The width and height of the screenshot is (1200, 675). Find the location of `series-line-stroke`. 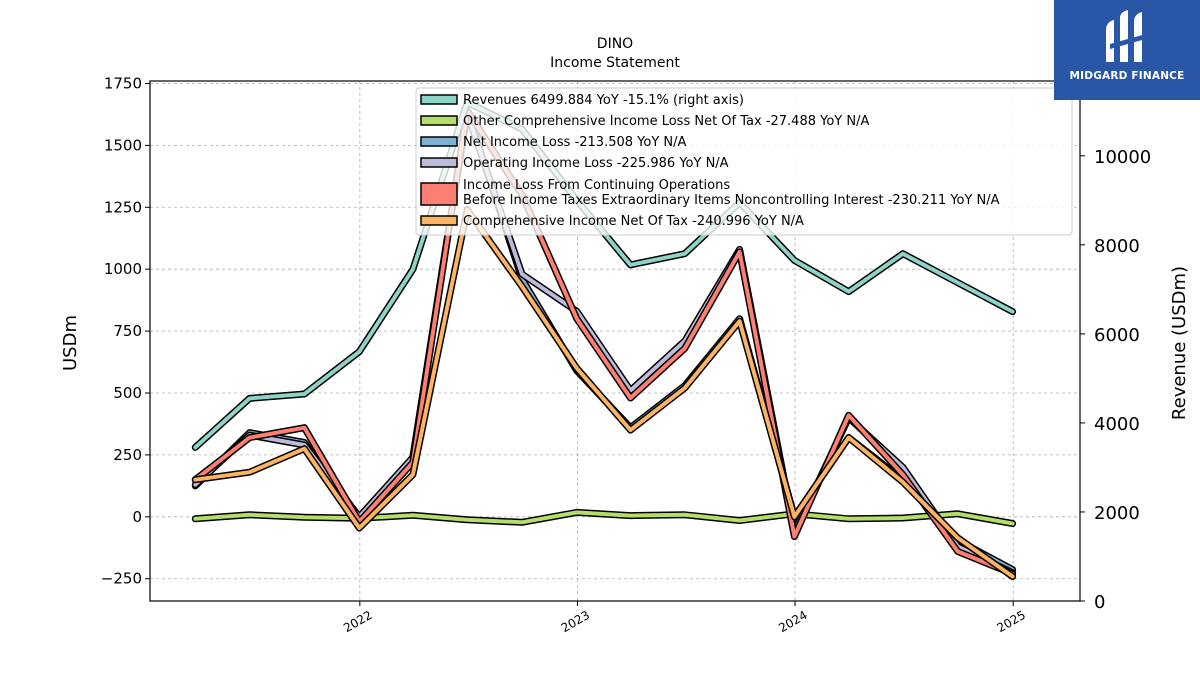

series-line-stroke is located at coordinates (604, 518).